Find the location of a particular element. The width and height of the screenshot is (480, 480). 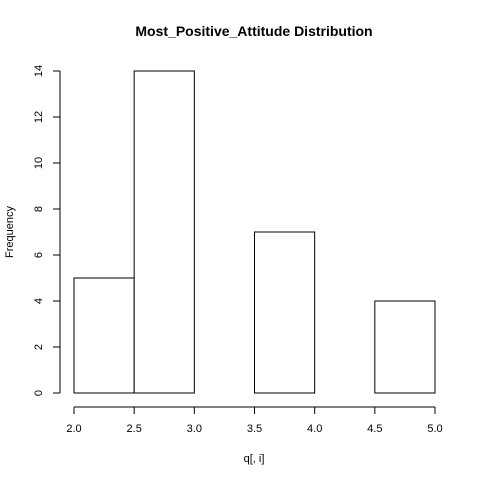

x-tick-label-6: 5.0 is located at coordinates (434, 429).